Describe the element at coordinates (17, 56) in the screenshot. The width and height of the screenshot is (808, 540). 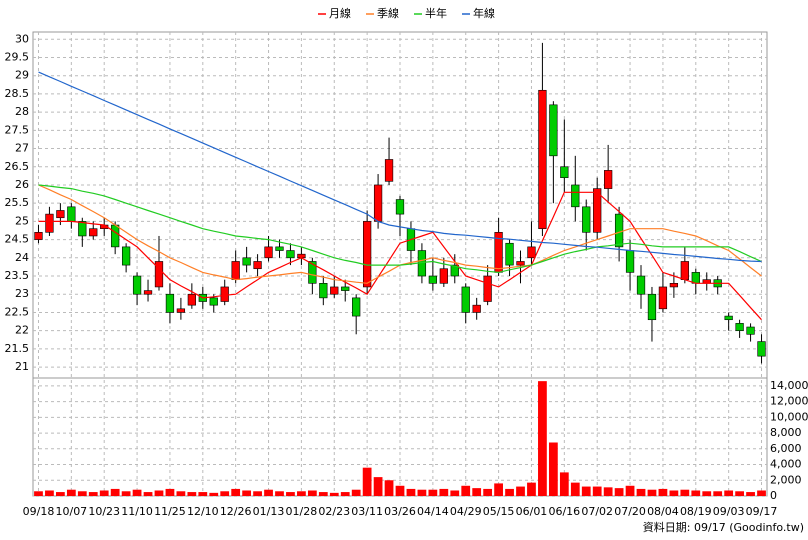
I see `y-tick-label: 29.5` at that location.